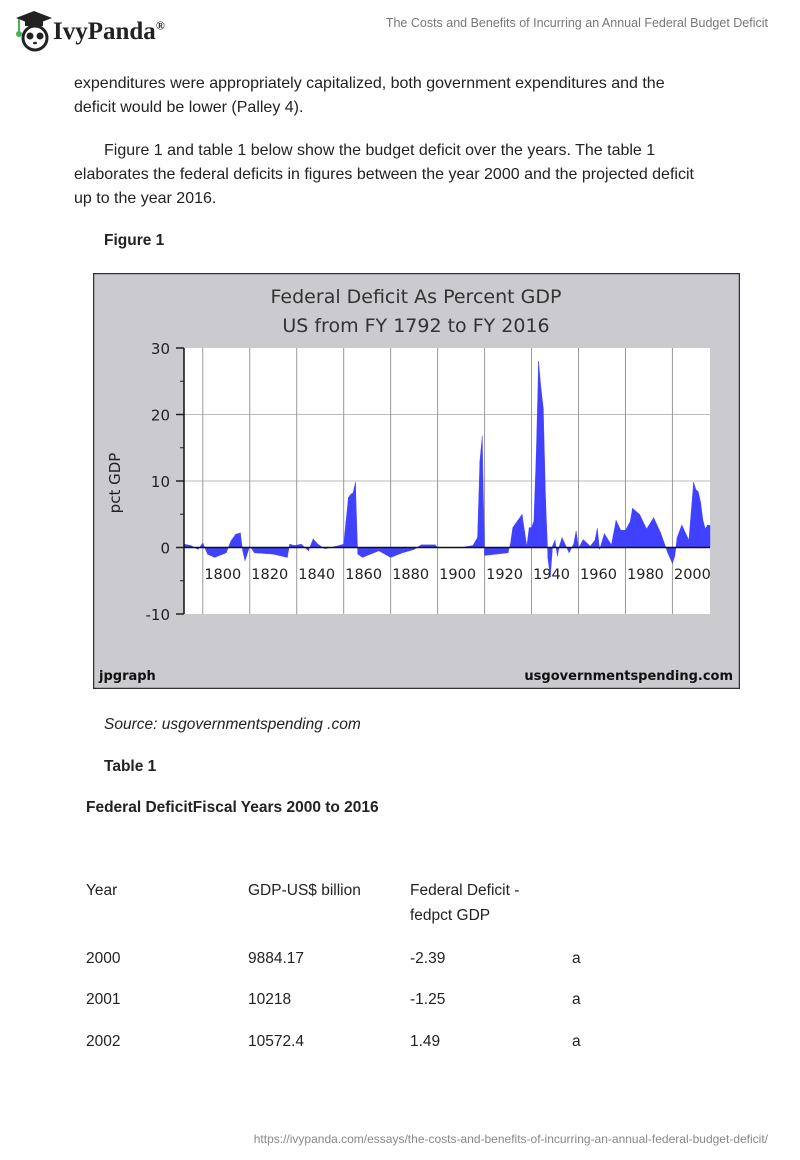 Image resolution: width=800 pixels, height=1160 pixels. What do you see at coordinates (692, 575) in the screenshot?
I see `x-tick-label: 2000` at bounding box center [692, 575].